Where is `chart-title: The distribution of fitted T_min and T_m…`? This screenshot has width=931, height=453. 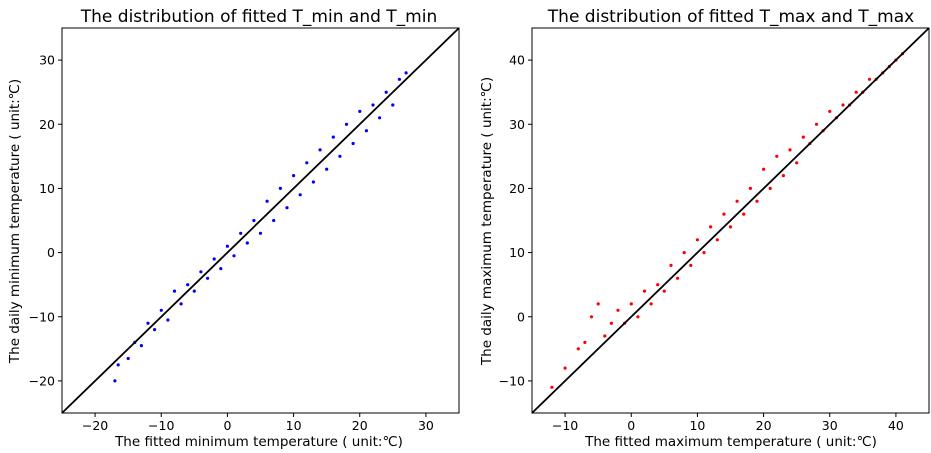
chart-title: The distribution of fitted T_min and T_m… is located at coordinates (258, 17).